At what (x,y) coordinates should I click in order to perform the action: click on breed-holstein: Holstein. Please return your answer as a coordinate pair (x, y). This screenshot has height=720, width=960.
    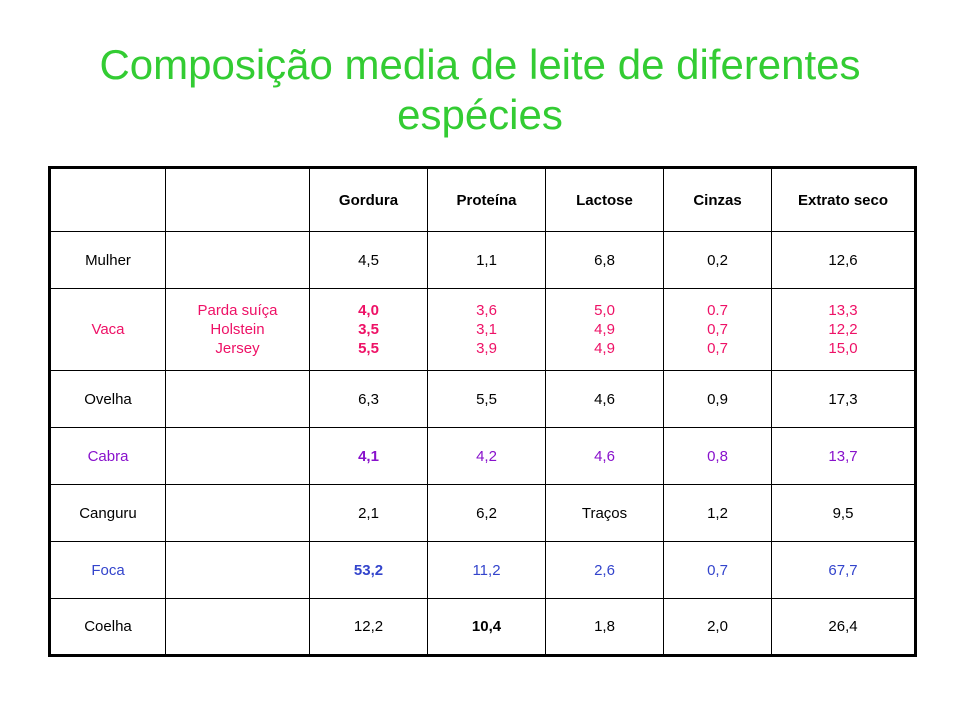
    Looking at the image, I should click on (237, 329).